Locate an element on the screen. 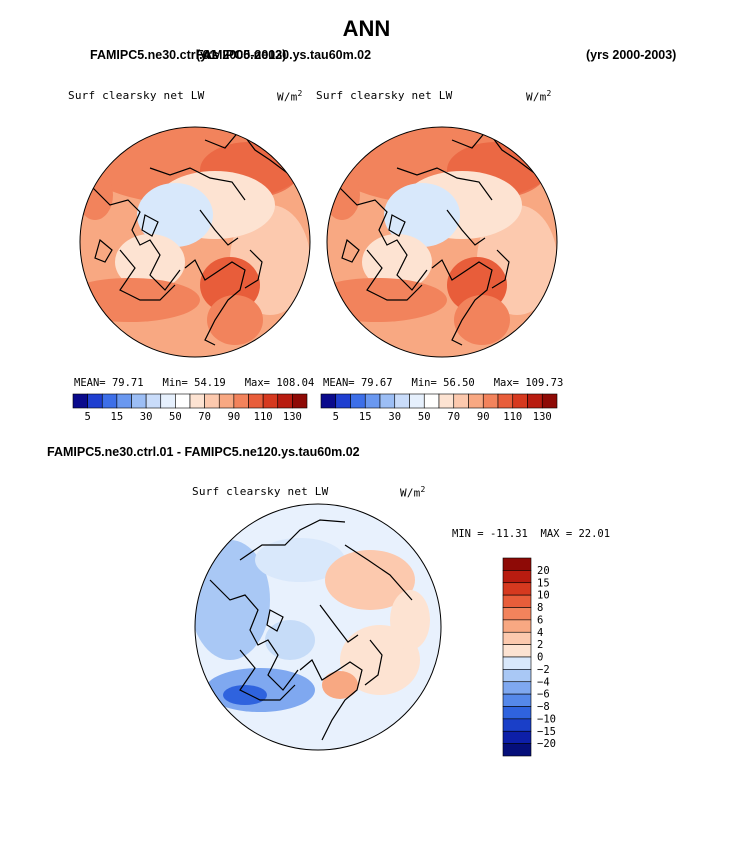 Image resolution: width=733 pixels, height=854 pixels. panel1-min: 54.19 is located at coordinates (210, 383).